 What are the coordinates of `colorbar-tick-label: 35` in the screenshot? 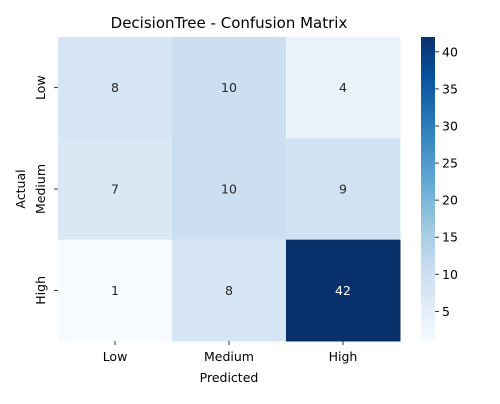 It's located at (450, 88).